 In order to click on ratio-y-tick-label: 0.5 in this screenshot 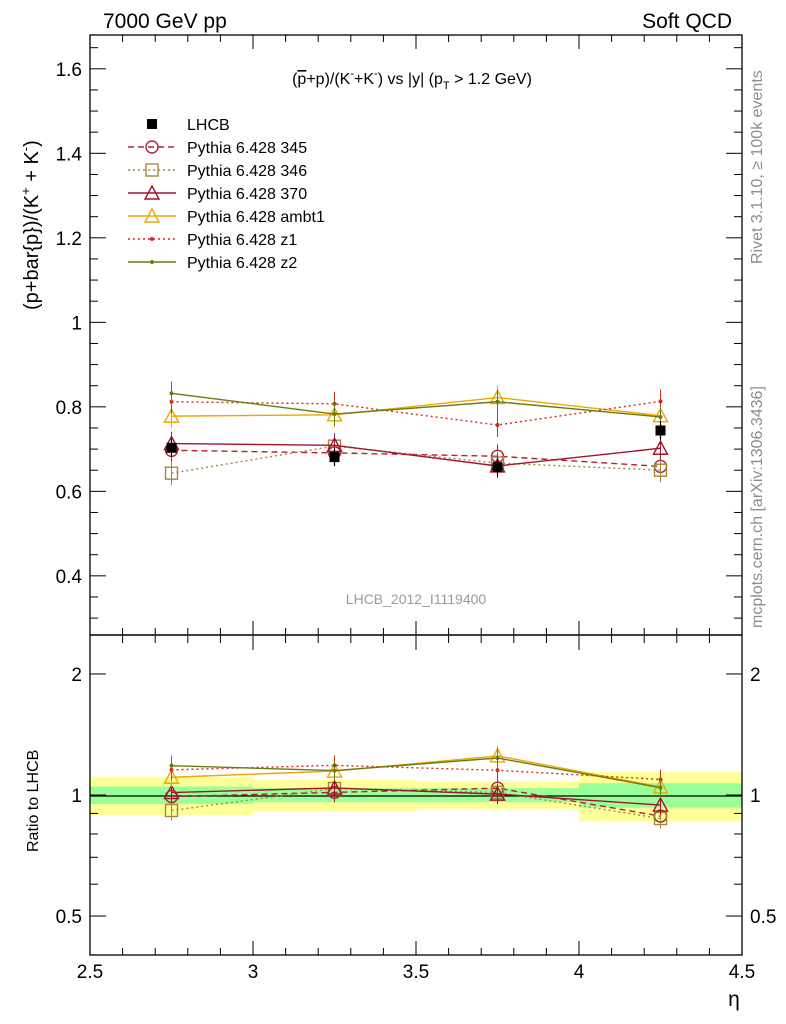, I will do `click(69, 917)`.